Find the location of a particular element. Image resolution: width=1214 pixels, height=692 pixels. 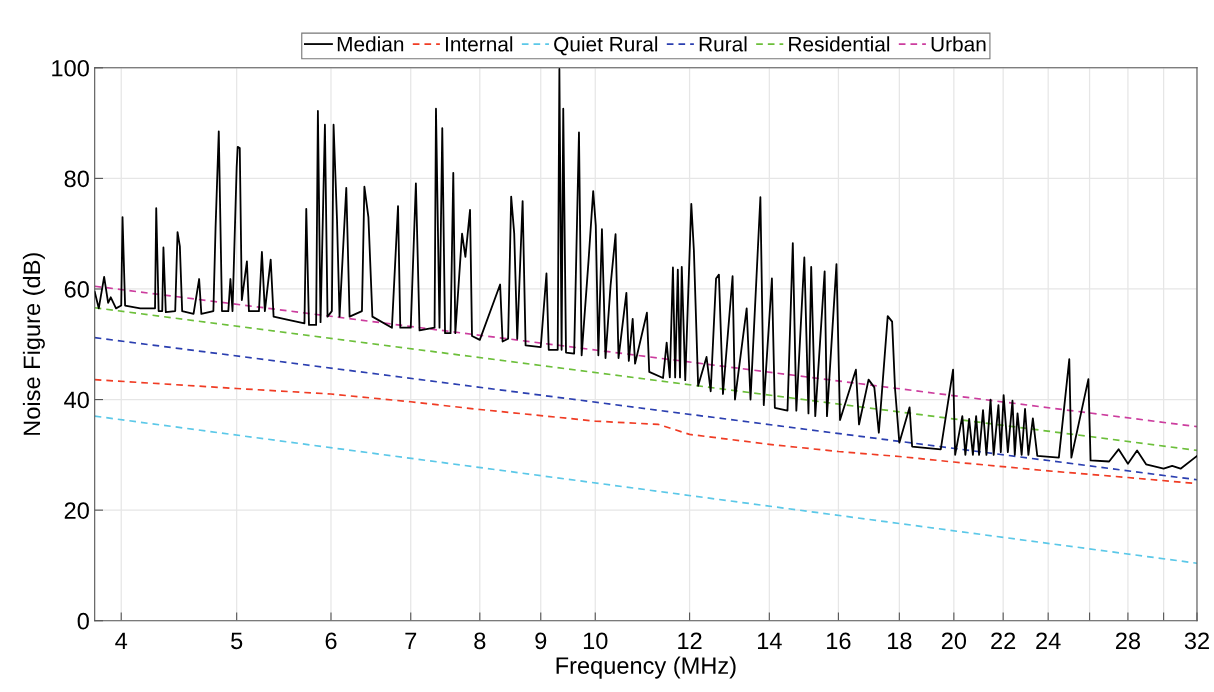

legend-label: Rural is located at coordinates (723, 44).